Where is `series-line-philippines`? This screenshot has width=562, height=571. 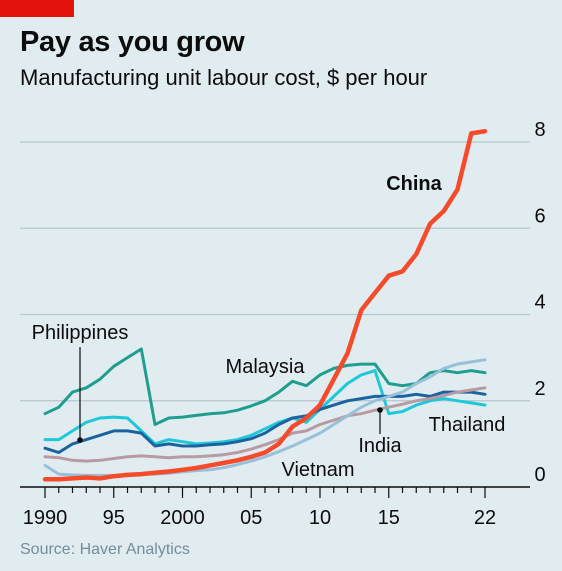
series-line-philippines is located at coordinates (265, 422).